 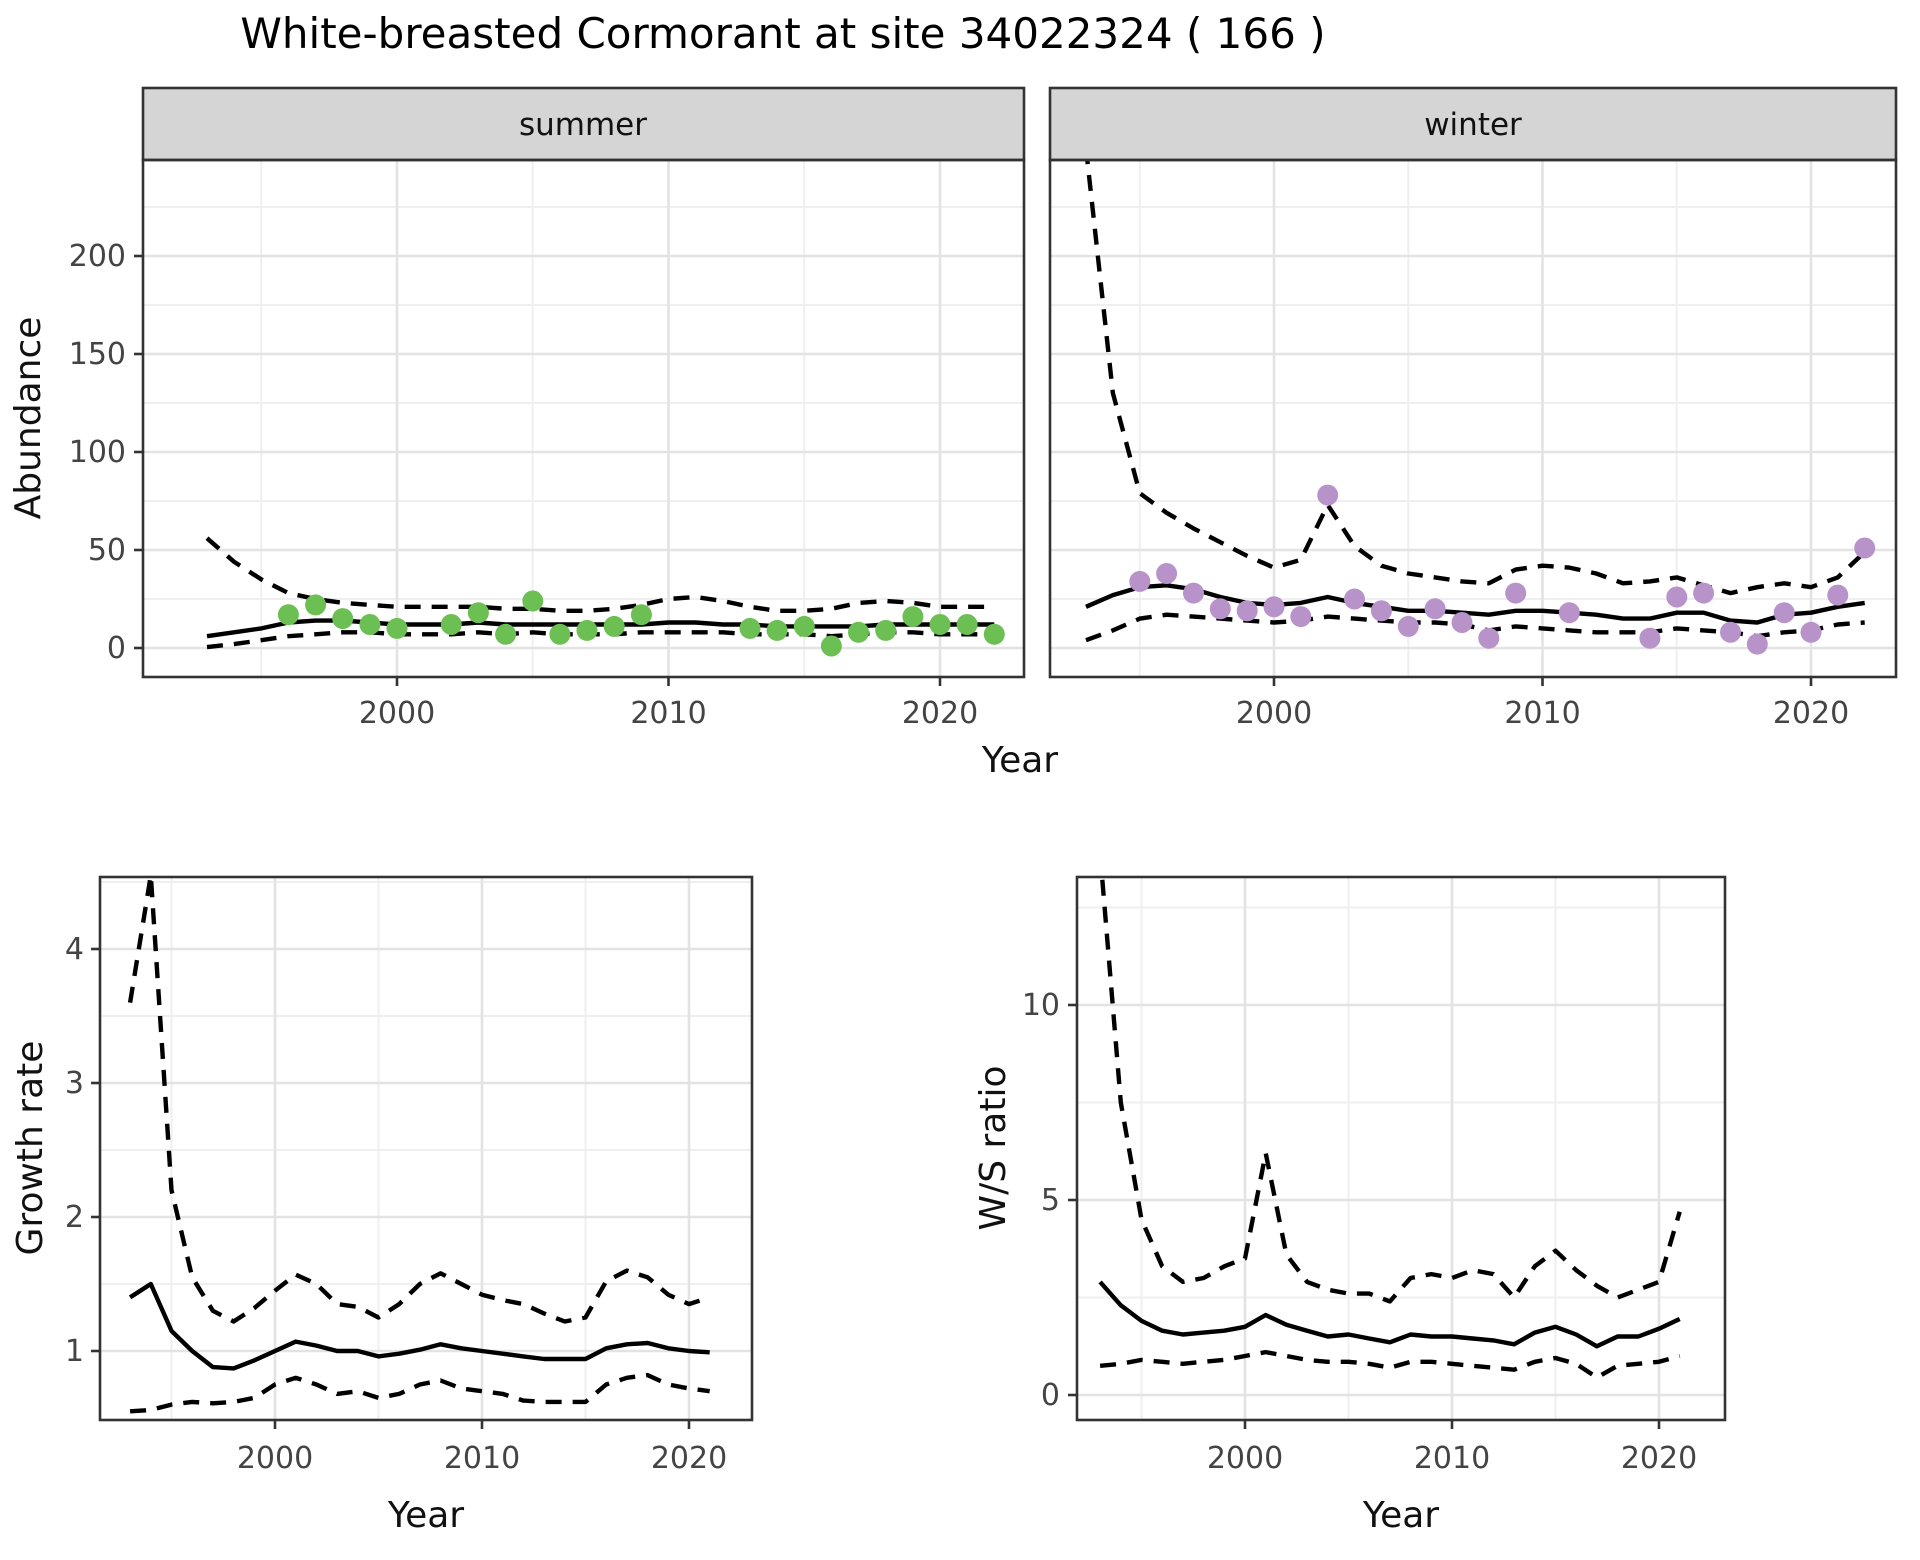 What do you see at coordinates (993, 1147) in the screenshot?
I see `ws-ratio-axis-title: W/S ratio` at bounding box center [993, 1147].